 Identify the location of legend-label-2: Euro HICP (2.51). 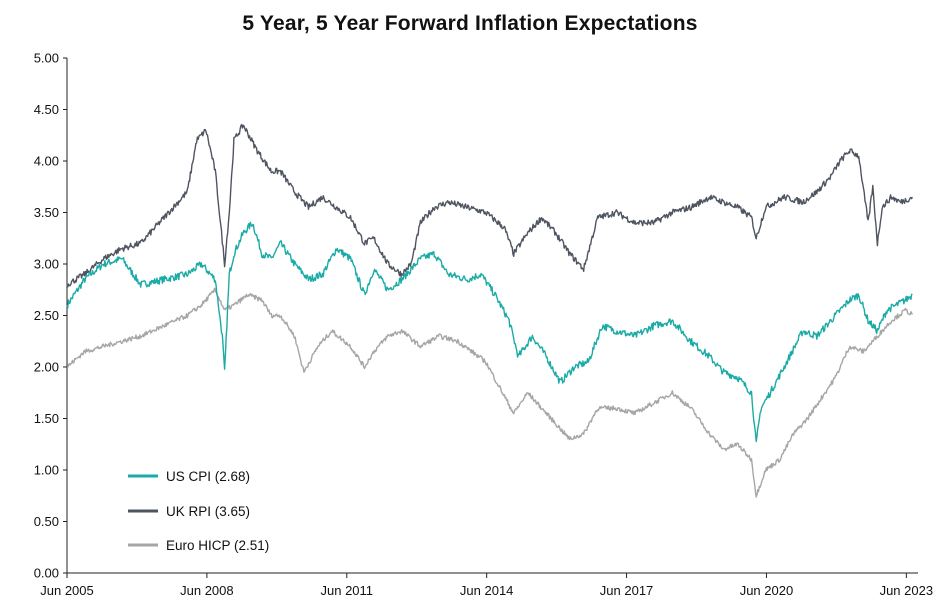
(217, 545).